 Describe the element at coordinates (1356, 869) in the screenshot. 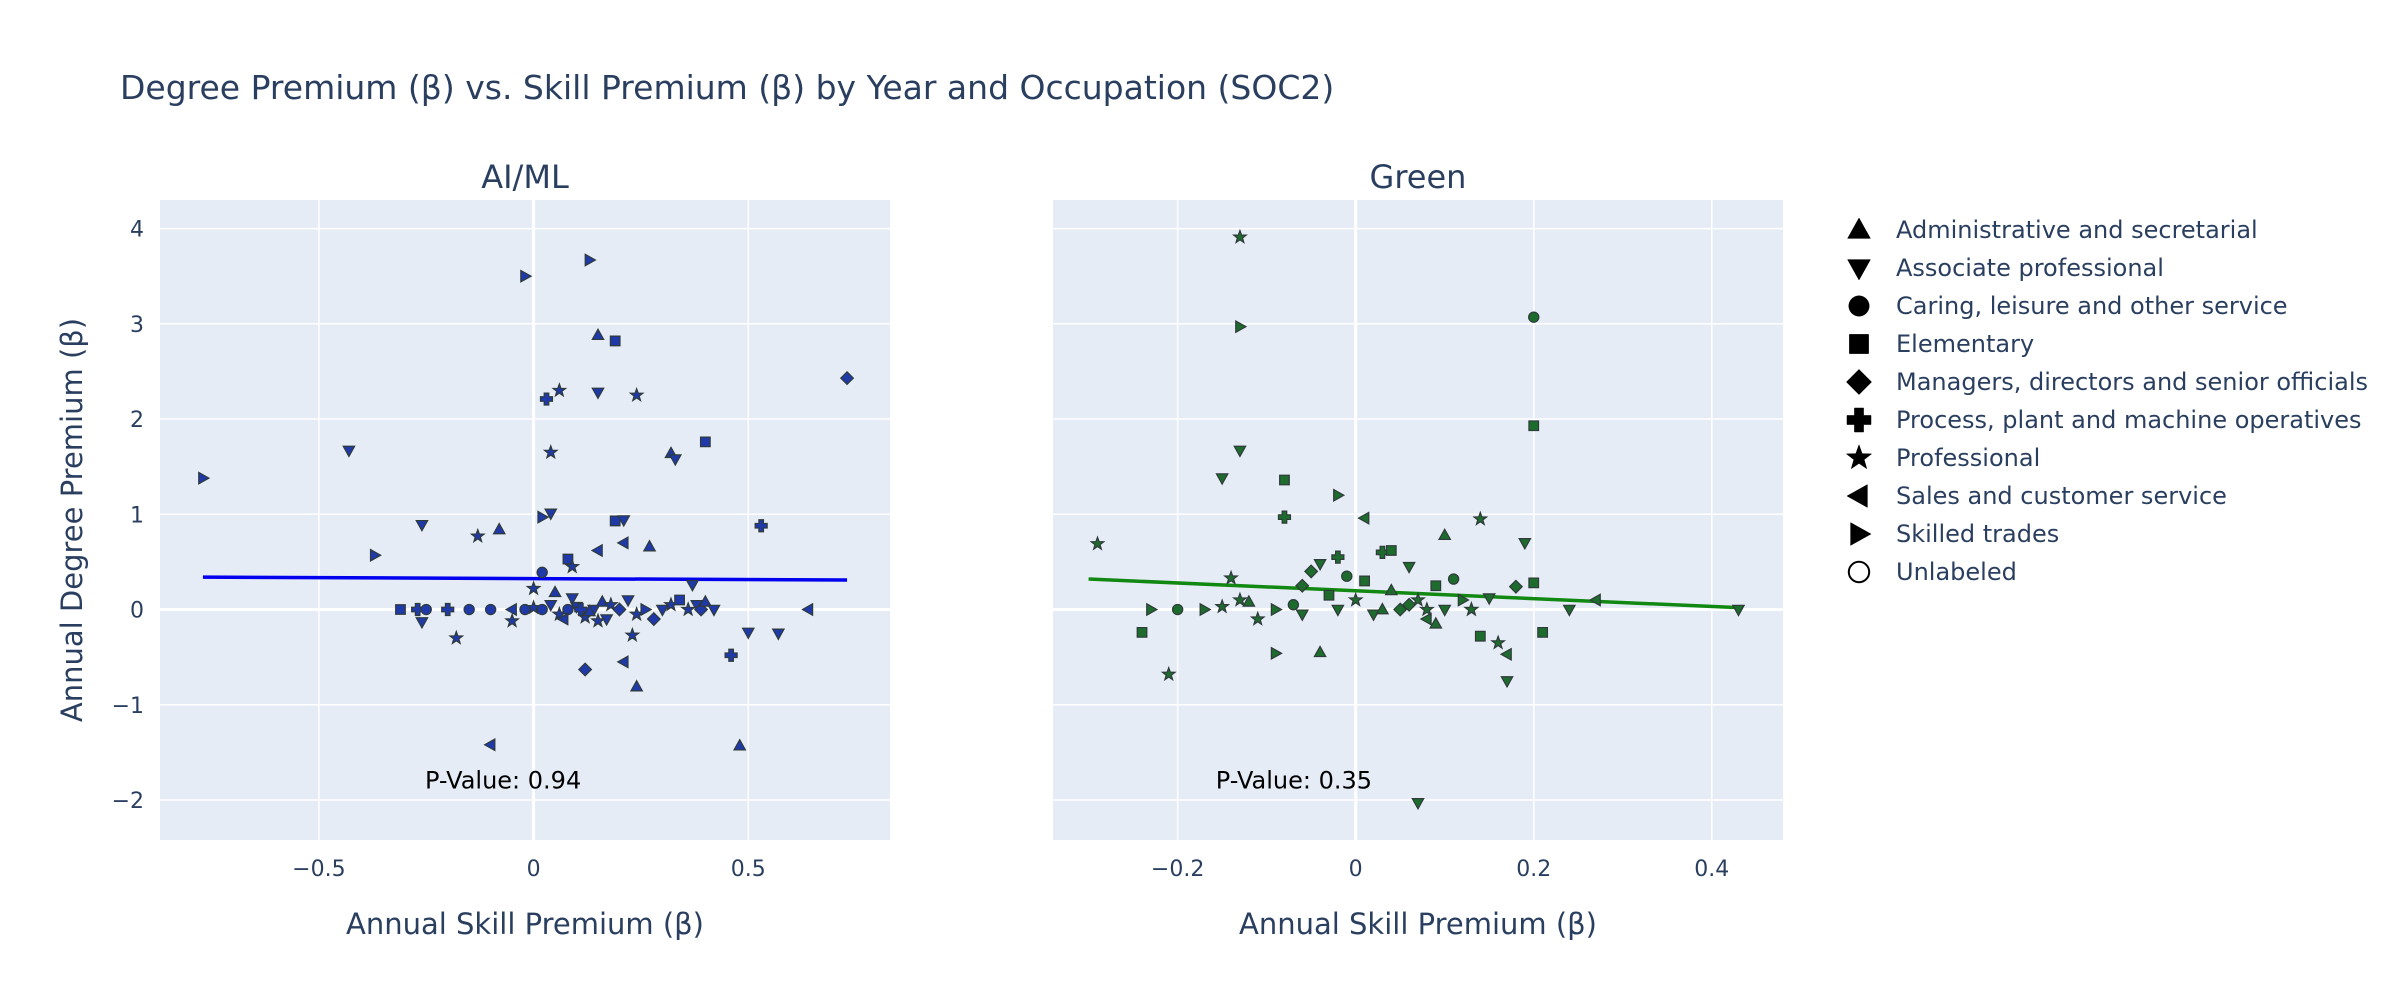

I see `x-tick-label: 0` at that location.